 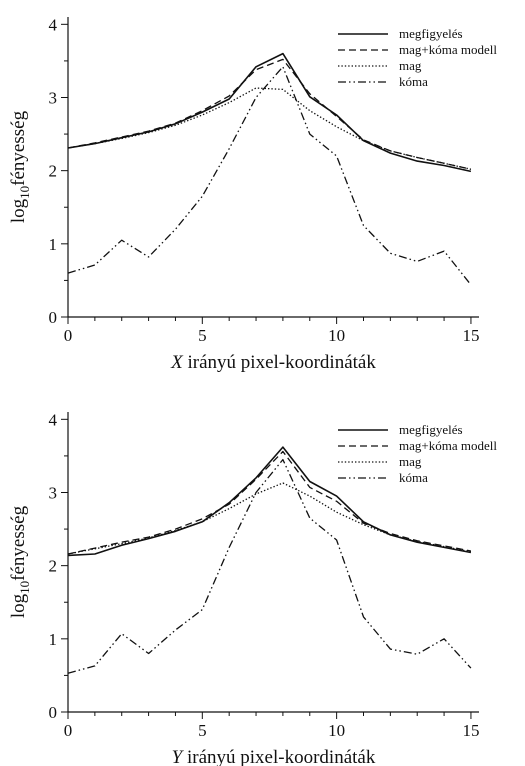 What do you see at coordinates (274, 756) in the screenshot?
I see `x-axis-label: Y irányú pixel-koordináták` at bounding box center [274, 756].